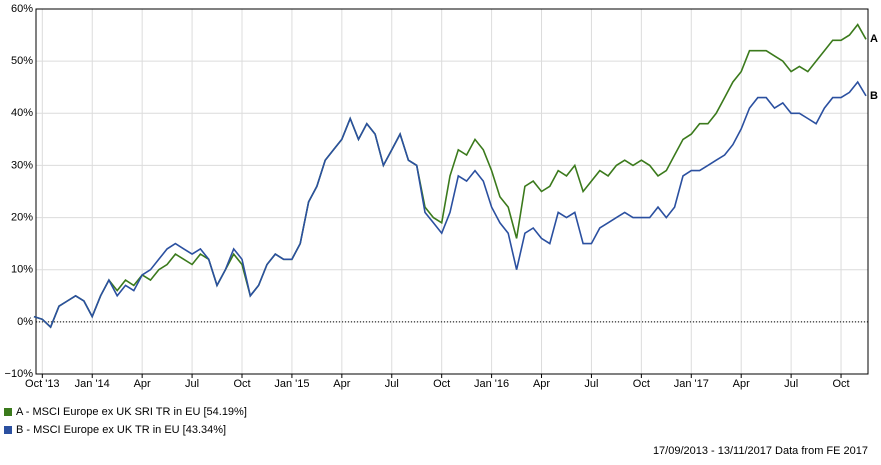 This screenshot has height=465, width=881. What do you see at coordinates (22, 217) in the screenshot?
I see `y-tick-label: 20%` at bounding box center [22, 217].